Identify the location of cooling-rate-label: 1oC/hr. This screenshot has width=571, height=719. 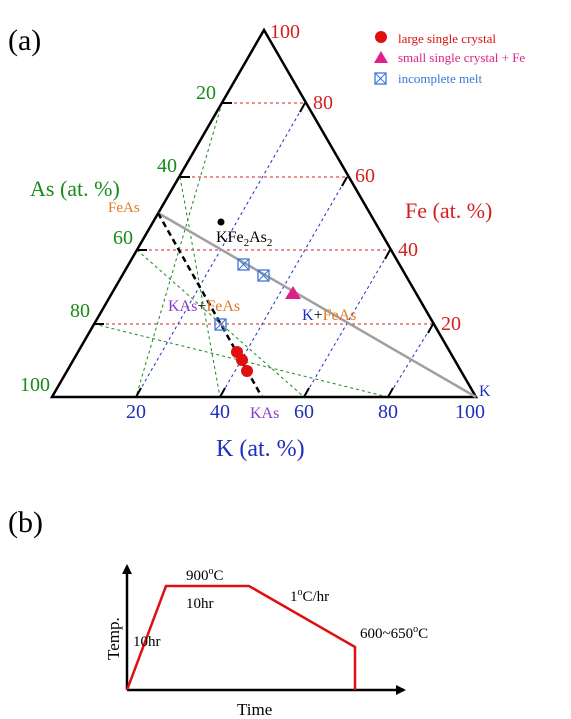
(309, 596).